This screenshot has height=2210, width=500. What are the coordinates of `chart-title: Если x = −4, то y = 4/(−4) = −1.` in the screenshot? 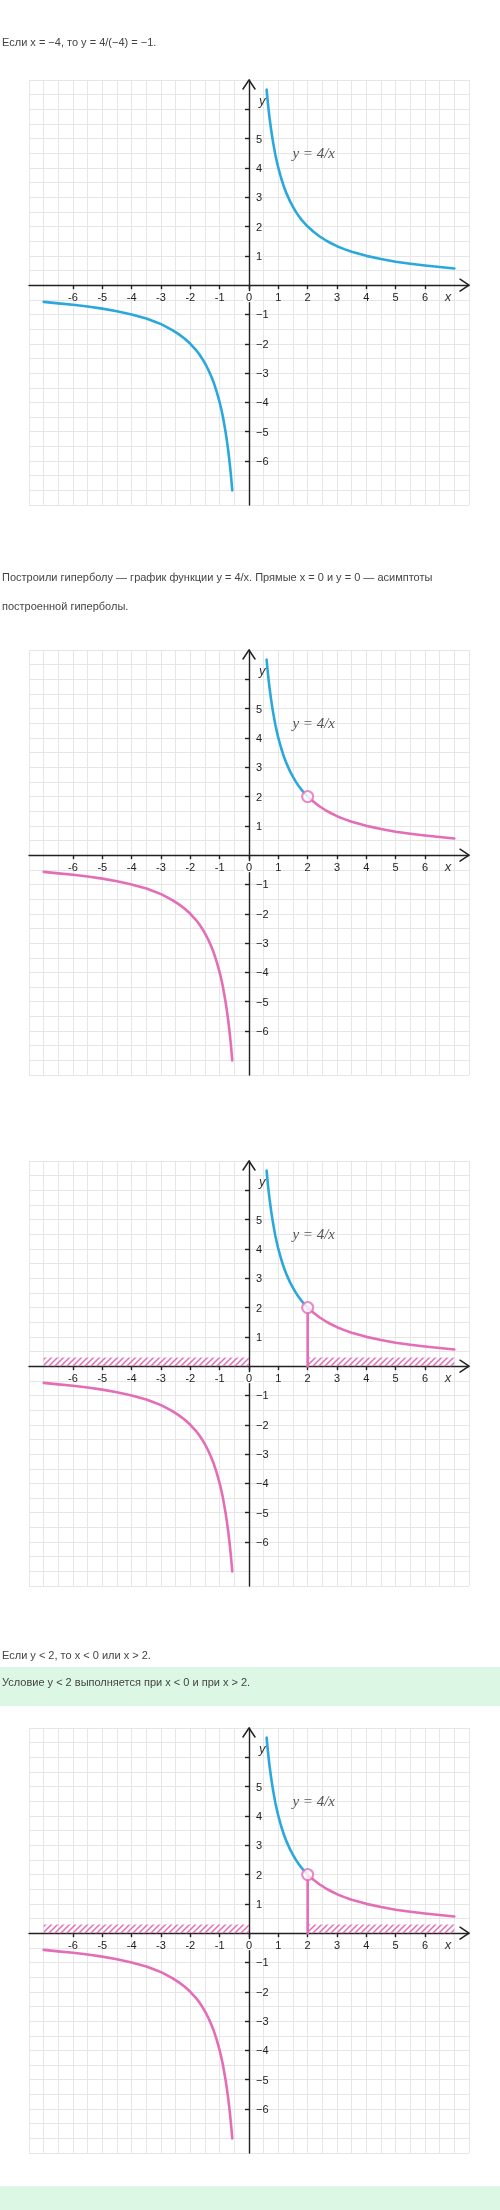 It's located at (79, 42).